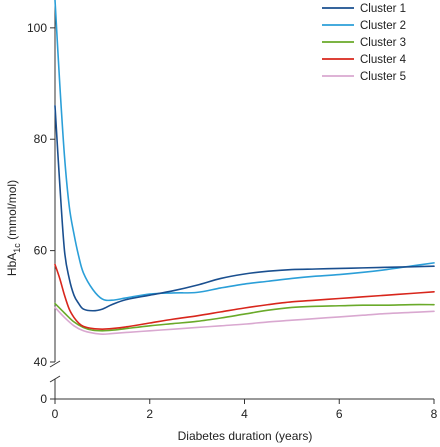 The height and width of the screenshot is (447, 440). What do you see at coordinates (434, 414) in the screenshot?
I see `x-tick-label: 8` at bounding box center [434, 414].